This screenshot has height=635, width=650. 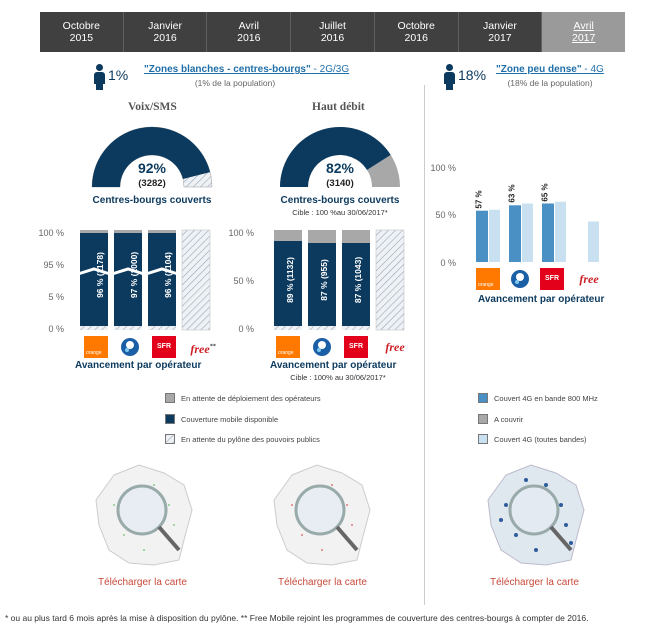 I want to click on 4g-bar-chart, so click(x=537, y=231).